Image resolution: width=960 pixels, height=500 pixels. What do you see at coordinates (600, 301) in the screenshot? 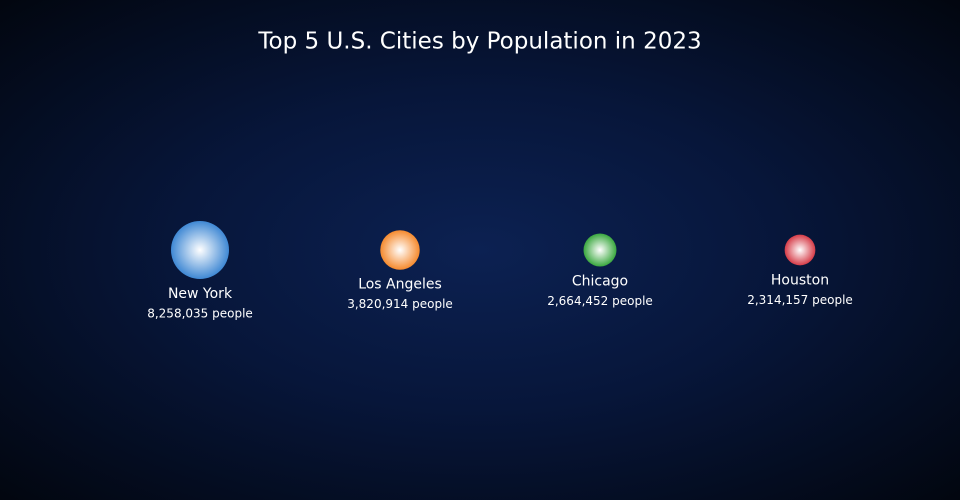
I see `value-label: 2,664,452 people` at bounding box center [600, 301].